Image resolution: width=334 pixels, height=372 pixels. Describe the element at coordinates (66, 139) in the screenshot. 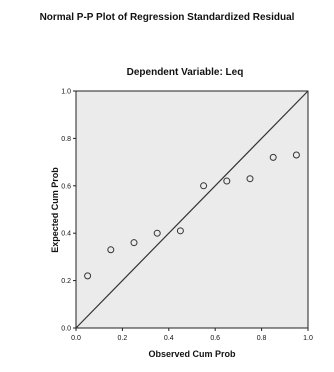

I see `y-tick-label: 0.8` at that location.